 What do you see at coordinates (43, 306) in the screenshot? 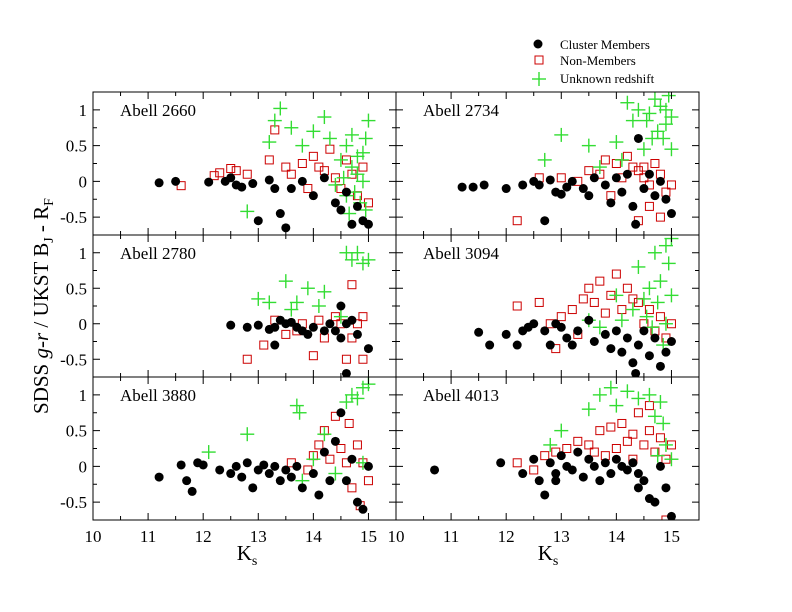
I see `y-axis-title: SDSS g-r / UKST BJ - RF` at bounding box center [43, 306].